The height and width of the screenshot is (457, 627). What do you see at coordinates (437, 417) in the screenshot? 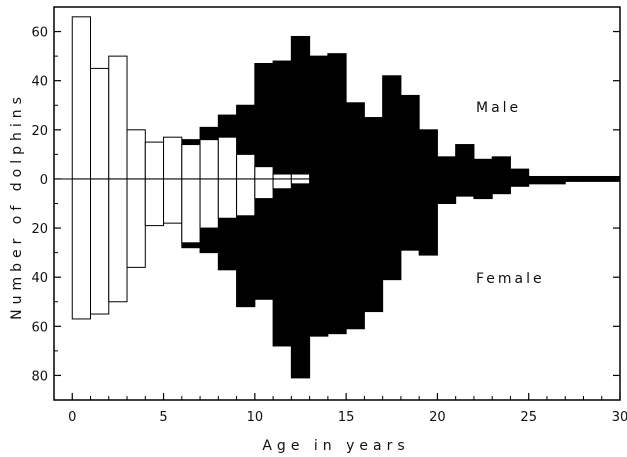
I see `x-tick-label-20: 20` at bounding box center [437, 417].